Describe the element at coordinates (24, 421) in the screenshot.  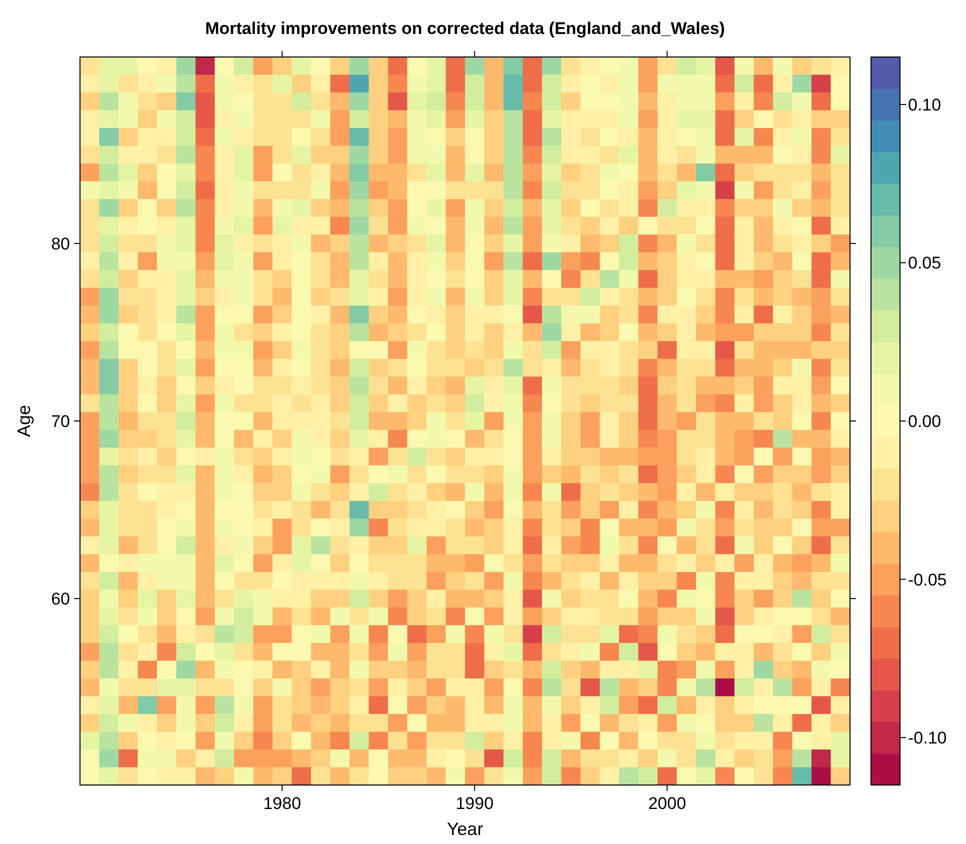
I see `y-axis-title: Age` at that location.